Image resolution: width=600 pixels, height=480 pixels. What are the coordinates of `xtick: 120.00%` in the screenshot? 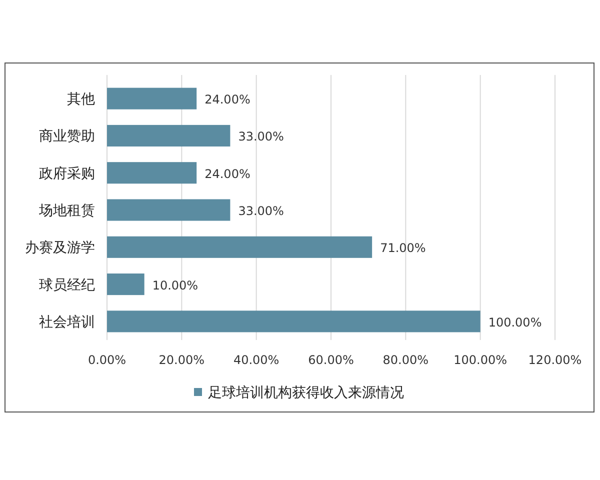 It's located at (555, 360).